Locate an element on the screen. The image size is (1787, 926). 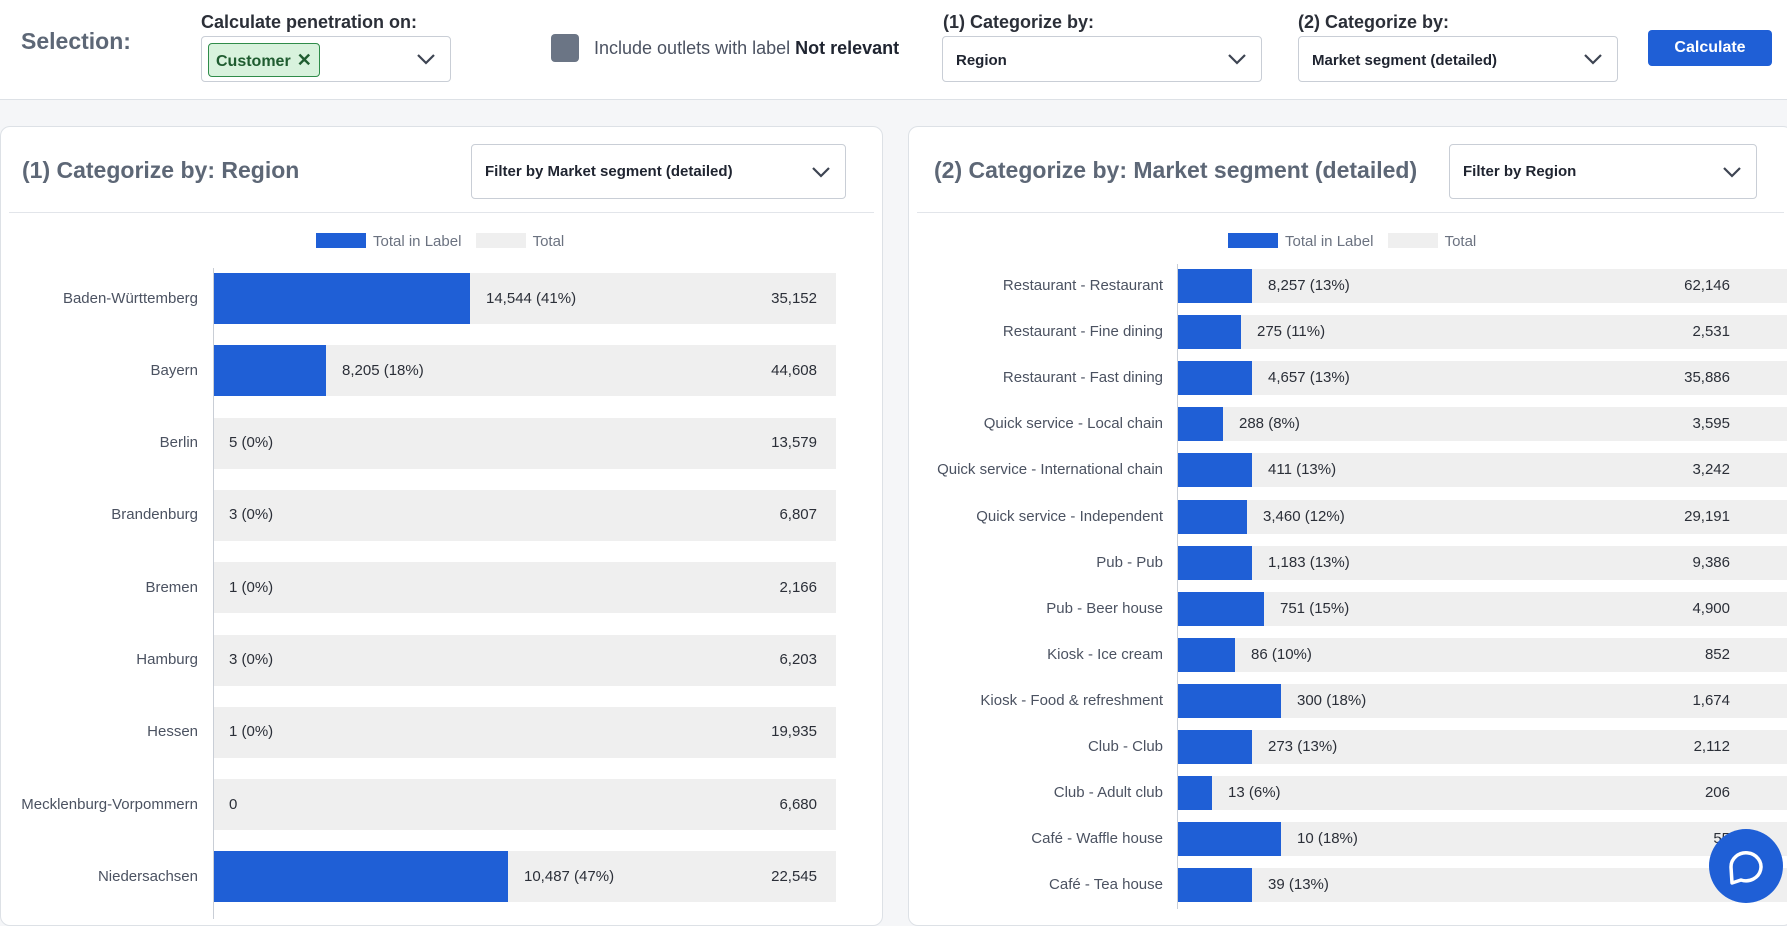
total-label: 4,900 is located at coordinates (1711, 608).